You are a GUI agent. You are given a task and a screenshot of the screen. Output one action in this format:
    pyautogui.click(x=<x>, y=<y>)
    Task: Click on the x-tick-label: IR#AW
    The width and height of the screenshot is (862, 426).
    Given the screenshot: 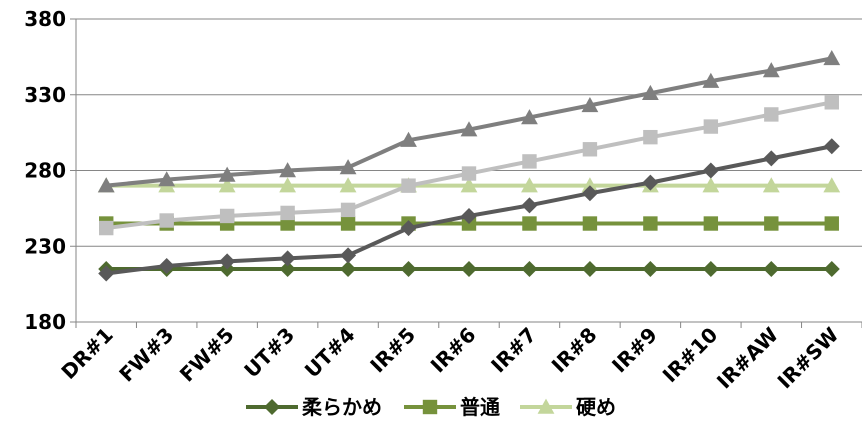 What is the action you would take?
    pyautogui.click(x=747, y=358)
    